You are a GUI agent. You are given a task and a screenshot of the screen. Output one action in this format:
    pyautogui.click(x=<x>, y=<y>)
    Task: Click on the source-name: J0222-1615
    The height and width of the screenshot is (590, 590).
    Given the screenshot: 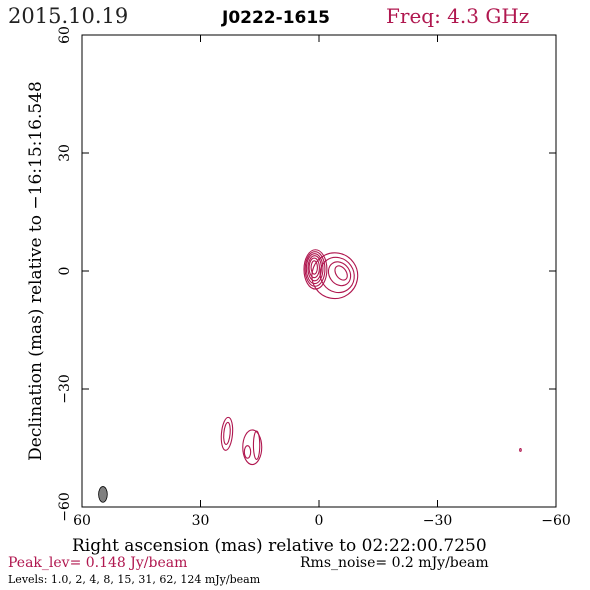 What is the action you would take?
    pyautogui.click(x=275, y=18)
    